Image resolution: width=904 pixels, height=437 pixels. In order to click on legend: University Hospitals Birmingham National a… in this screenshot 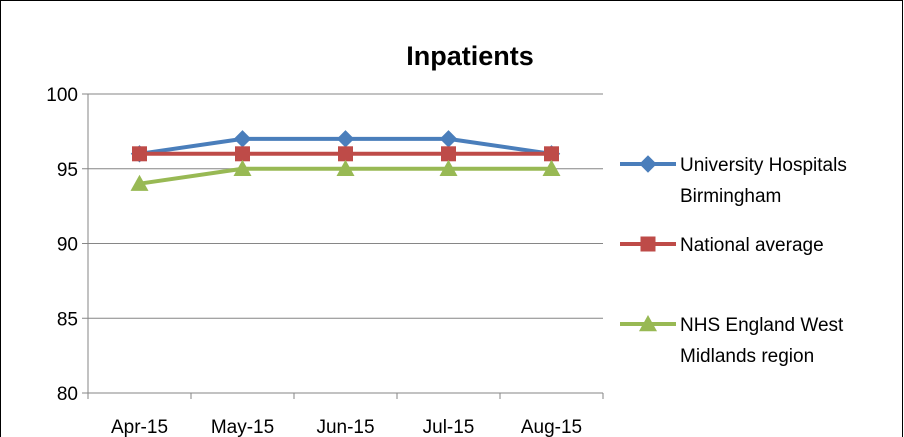, I will do `click(733, 261)`.